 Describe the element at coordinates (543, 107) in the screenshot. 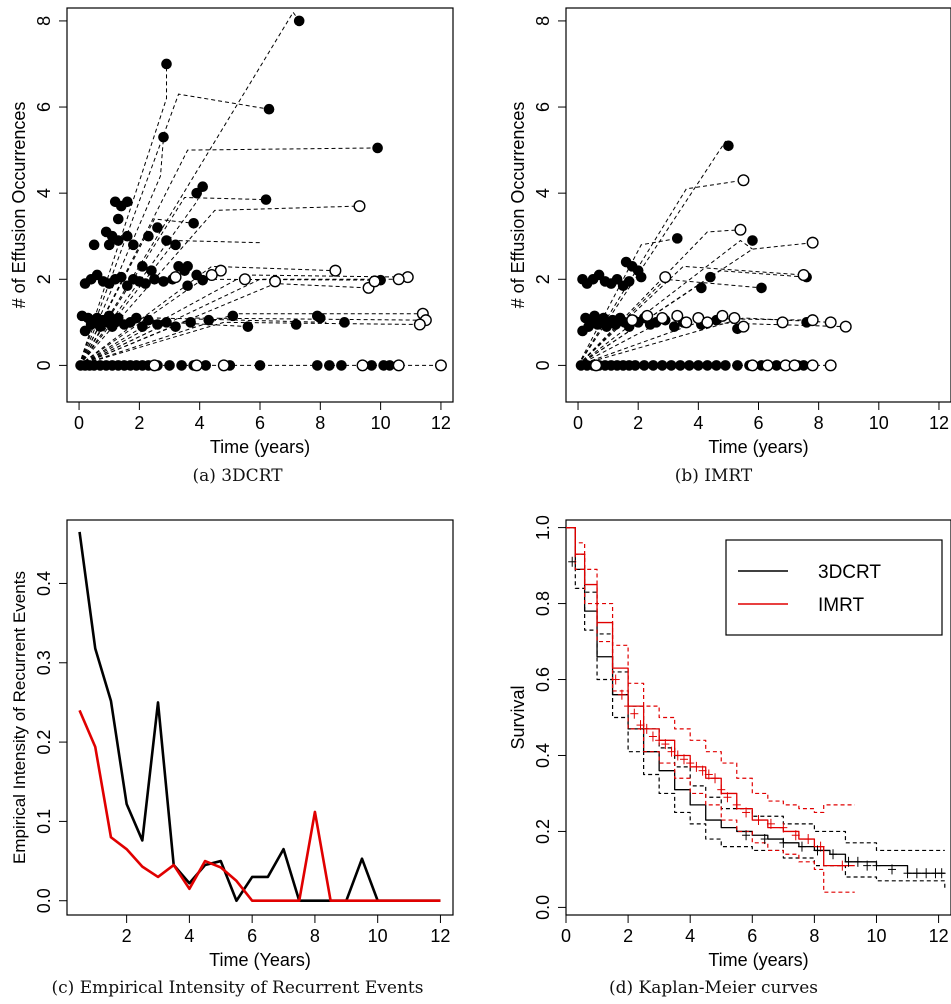

I see `y-tick-label-b: 6` at that location.